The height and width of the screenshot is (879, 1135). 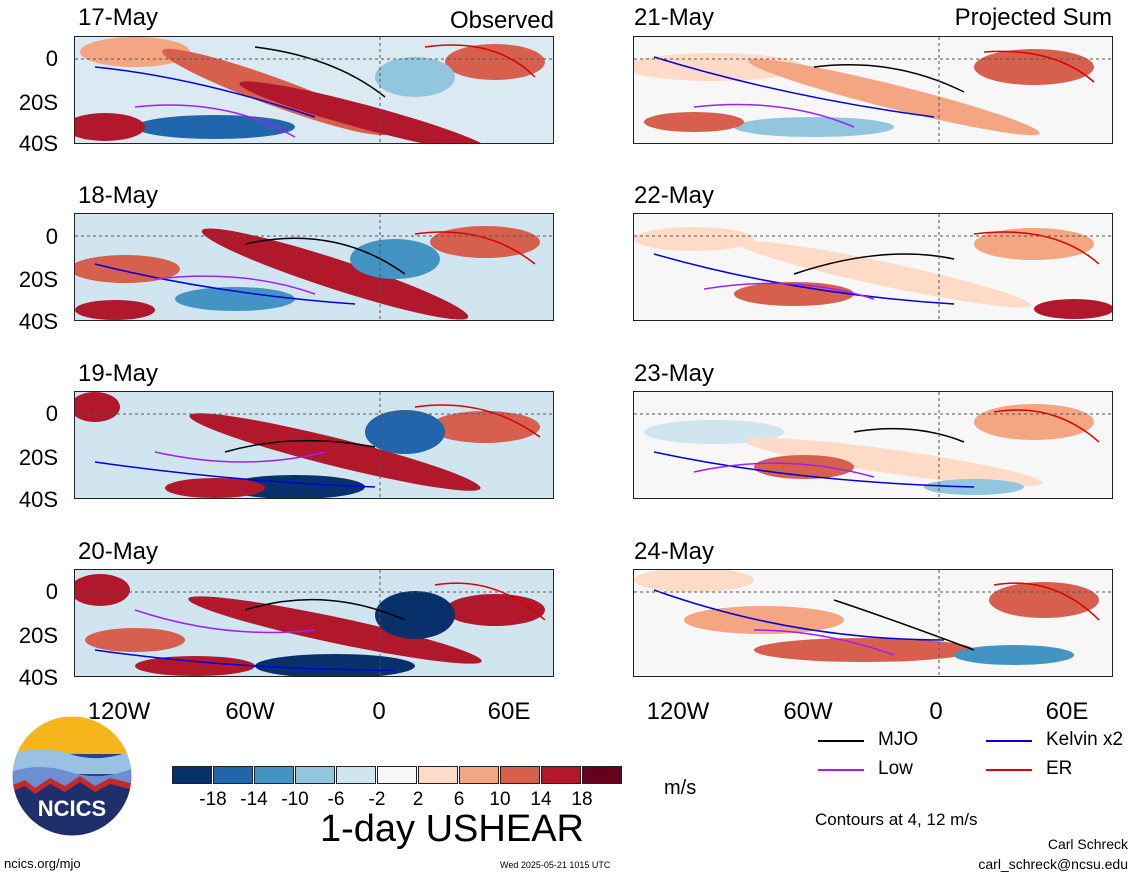 What do you see at coordinates (42, 863) in the screenshot?
I see `footer-url: ncics.org/mjo` at bounding box center [42, 863].